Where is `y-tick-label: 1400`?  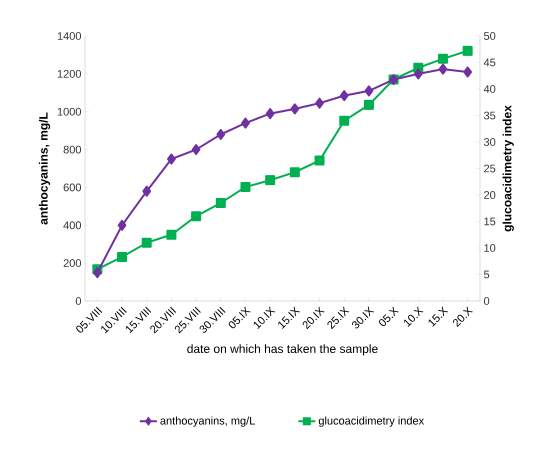
y-tick-label: 1400 is located at coordinates (70, 36).